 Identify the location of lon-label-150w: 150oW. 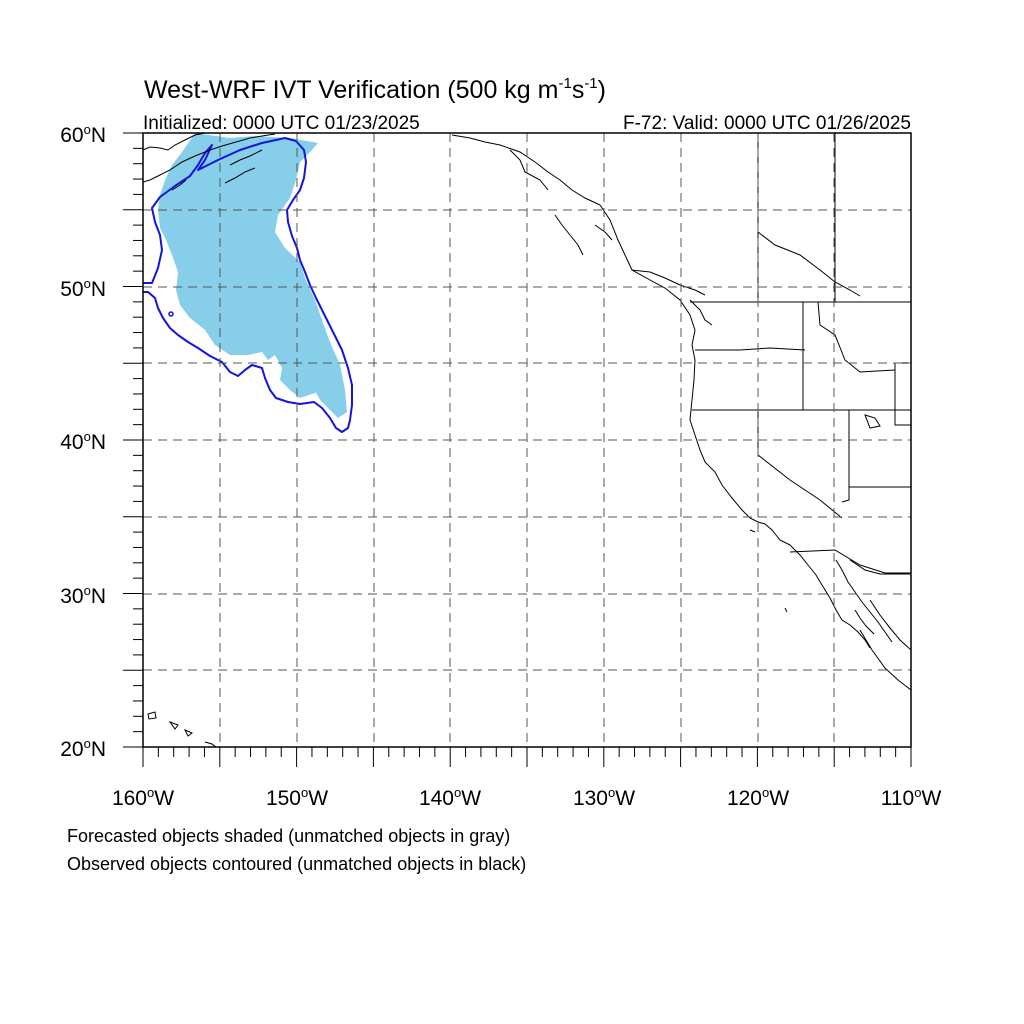
(297, 797).